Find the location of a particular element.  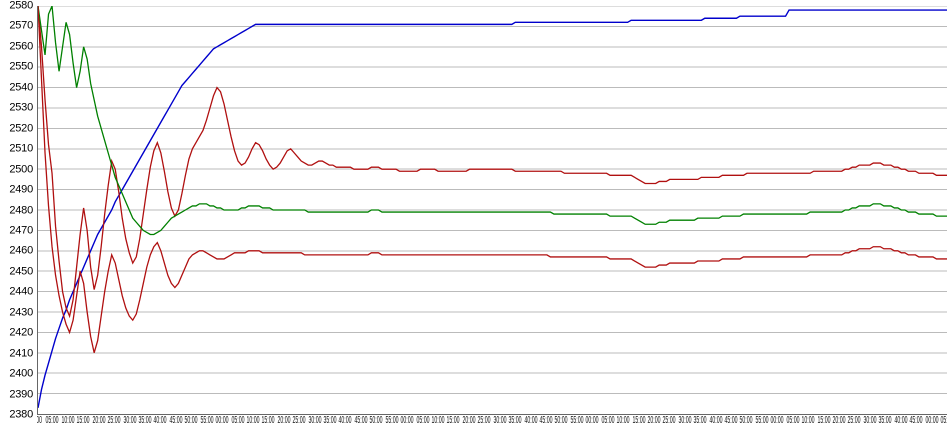

y-tick-label: 2490 is located at coordinates (21, 189).